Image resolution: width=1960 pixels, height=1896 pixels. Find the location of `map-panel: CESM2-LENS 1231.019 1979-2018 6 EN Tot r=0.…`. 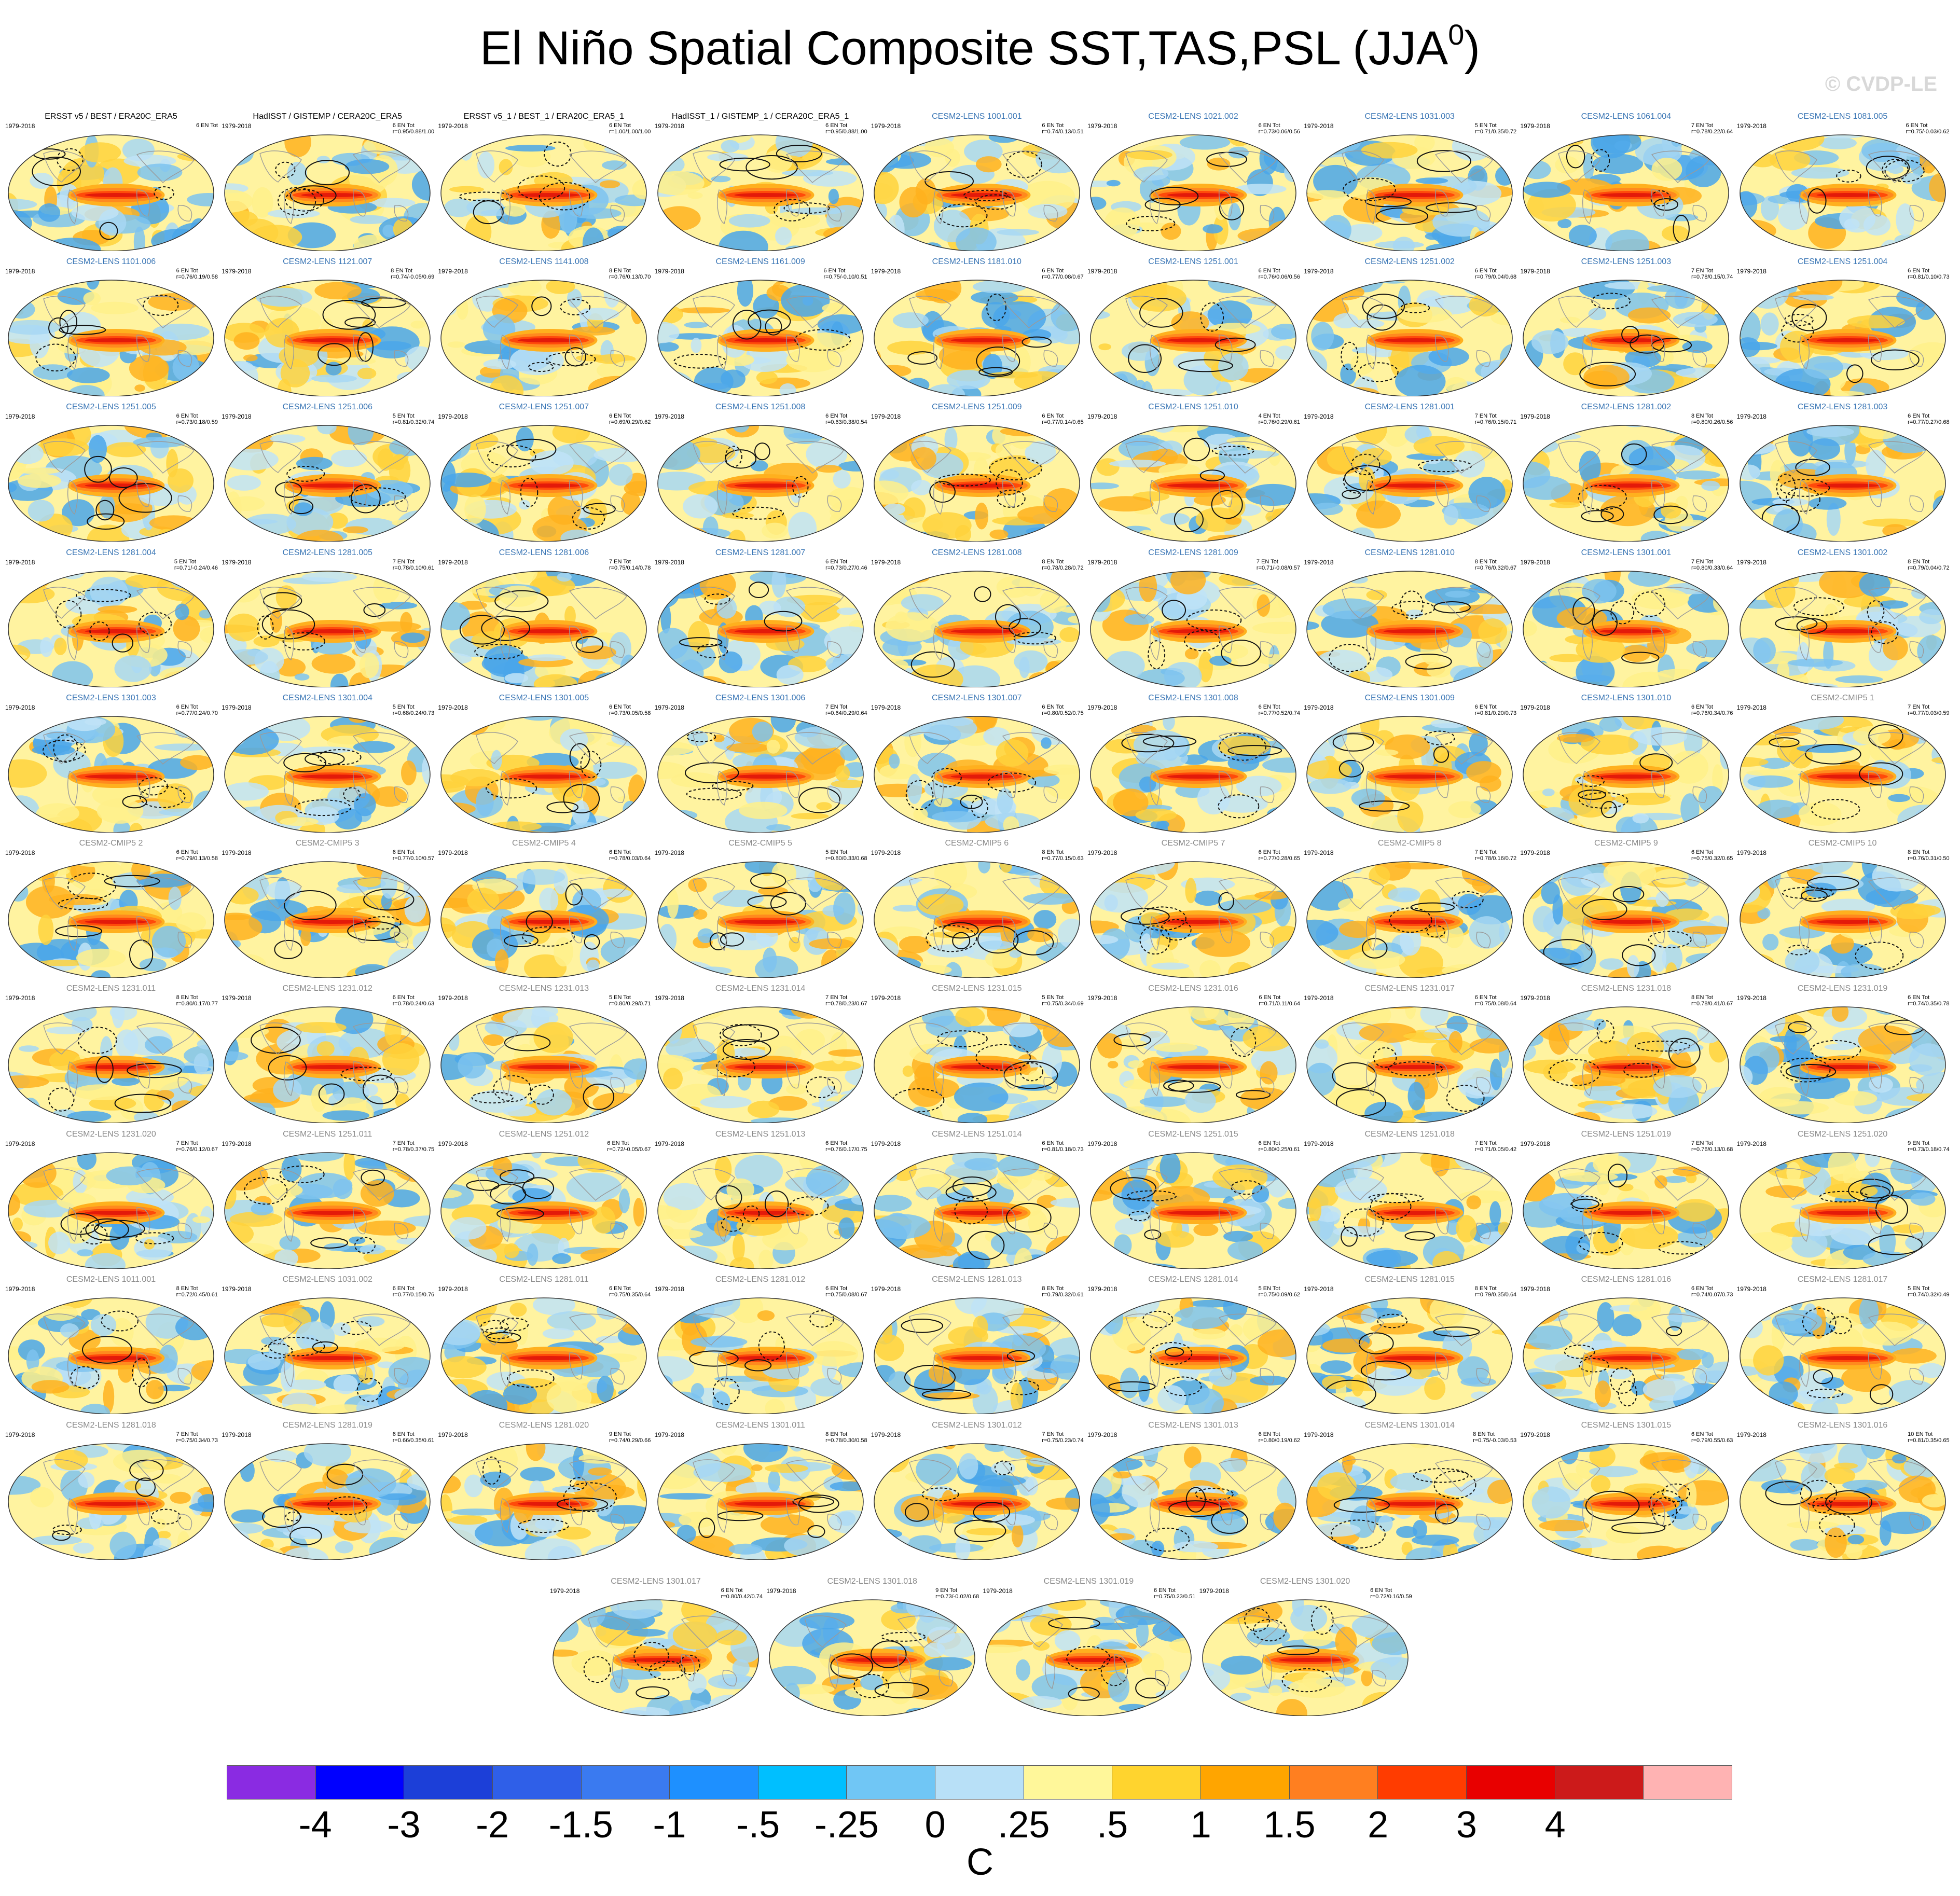

map-panel: CESM2-LENS 1231.019 1979-2018 6 EN Tot r=0.… is located at coordinates (1843, 1054).